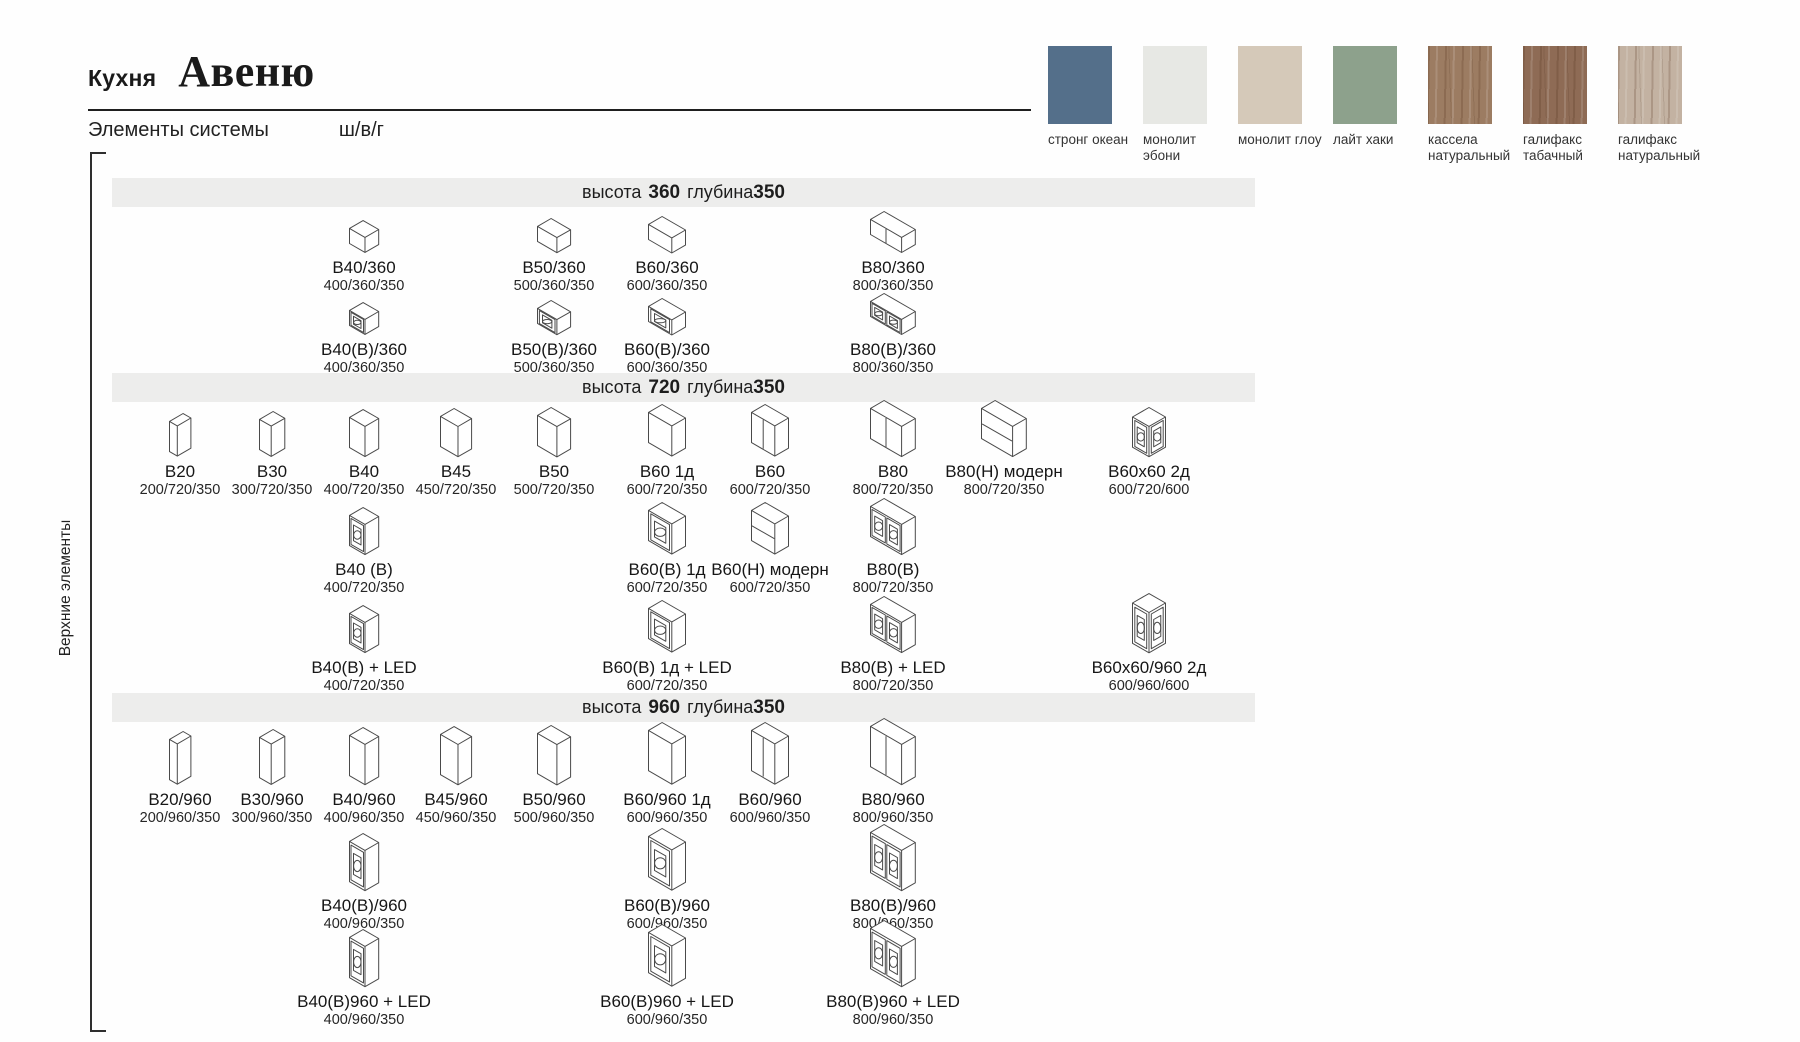 This screenshot has height=1042, width=1800. I want to click on item-label: В40(В)960 + LED, so click(364, 1001).